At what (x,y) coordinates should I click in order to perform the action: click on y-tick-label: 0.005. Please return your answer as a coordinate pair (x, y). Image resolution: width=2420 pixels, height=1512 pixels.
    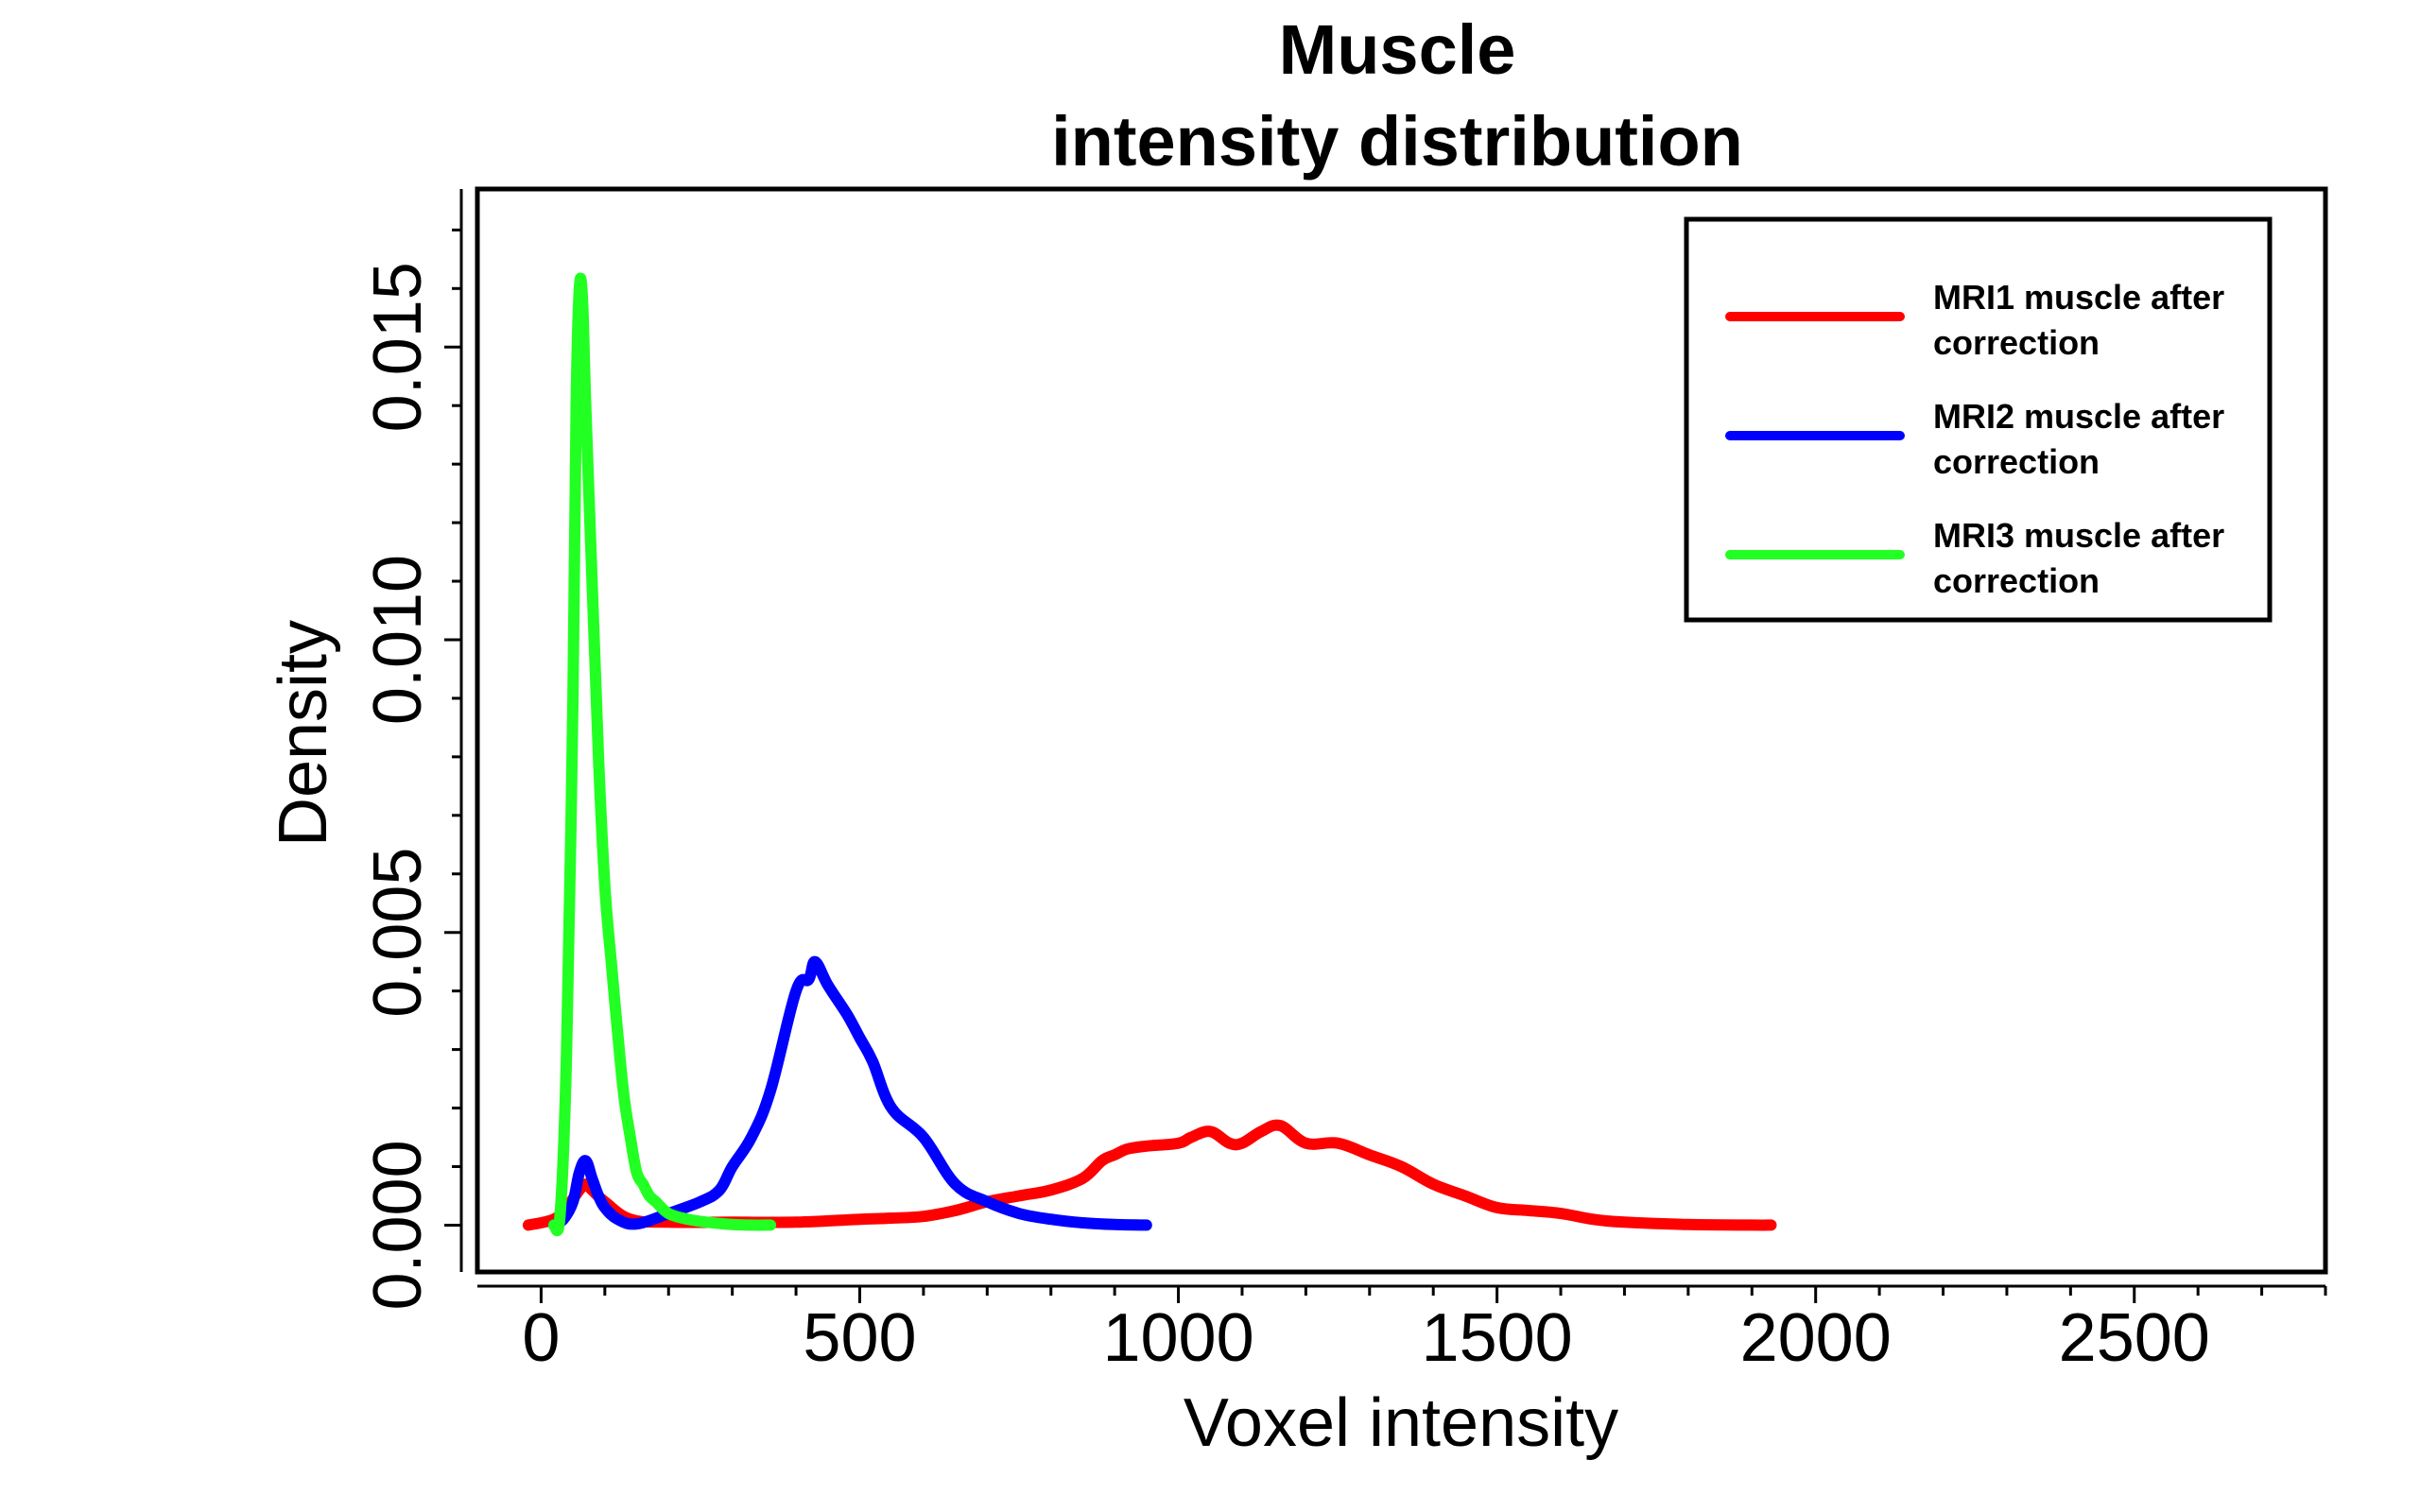
    Looking at the image, I should click on (398, 933).